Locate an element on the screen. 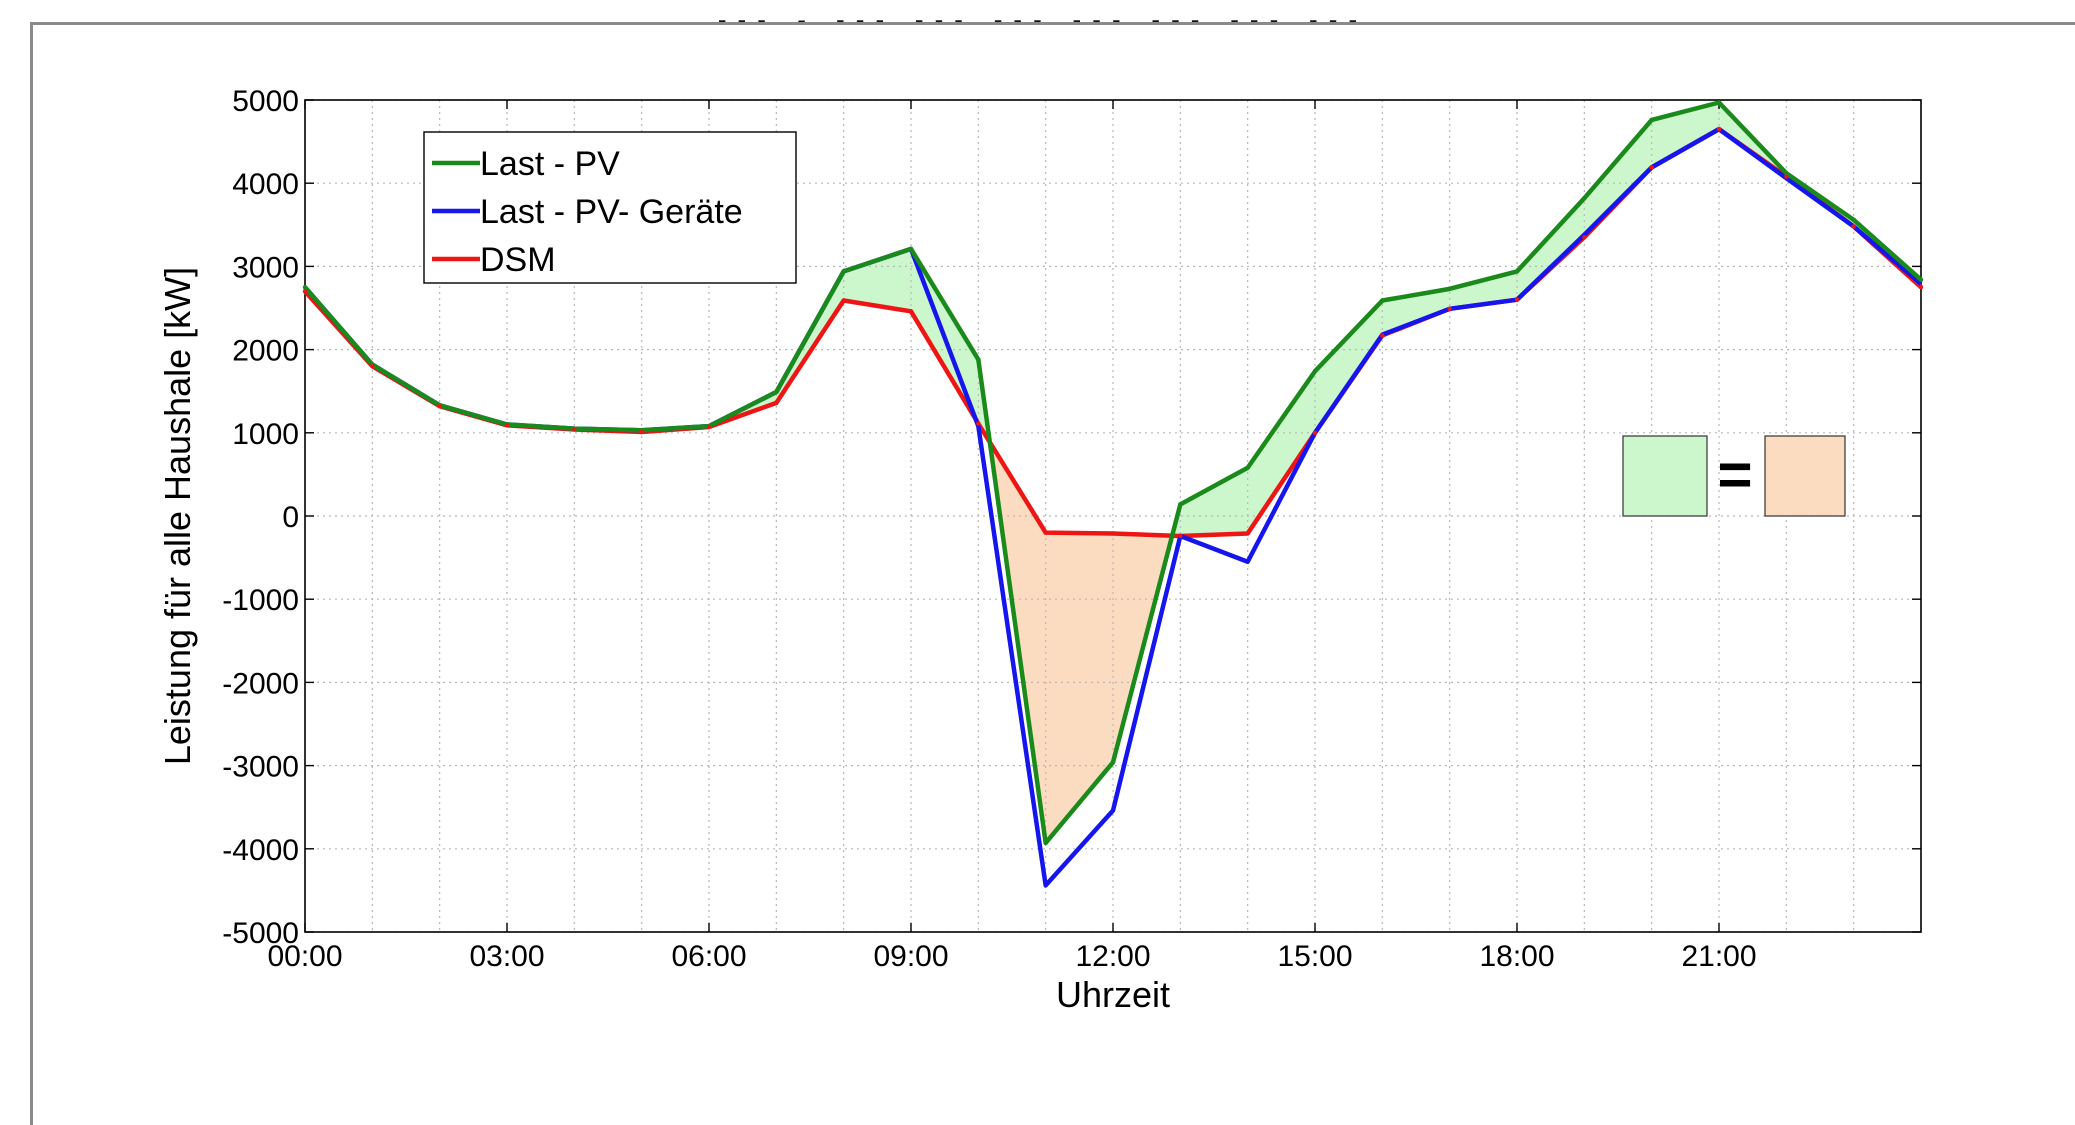 Image resolution: width=2075 pixels, height=1125 pixels. y-tick-label: 2000 is located at coordinates (265, 351).